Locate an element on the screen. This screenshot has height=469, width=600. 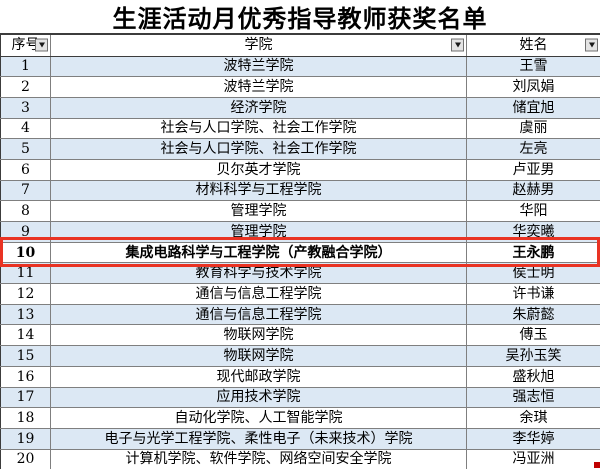
cell-no: 14 is located at coordinates (25, 335).